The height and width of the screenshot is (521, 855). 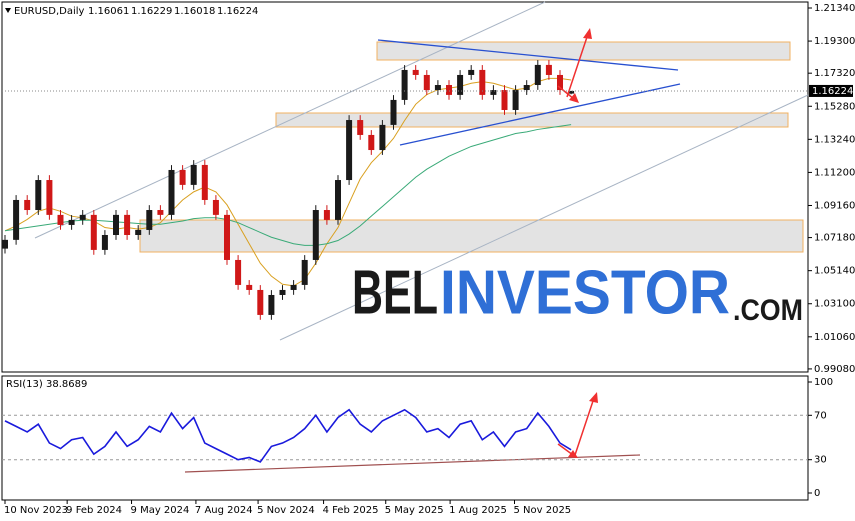 I want to click on rsi-name: RSI(13), so click(x=24, y=384).